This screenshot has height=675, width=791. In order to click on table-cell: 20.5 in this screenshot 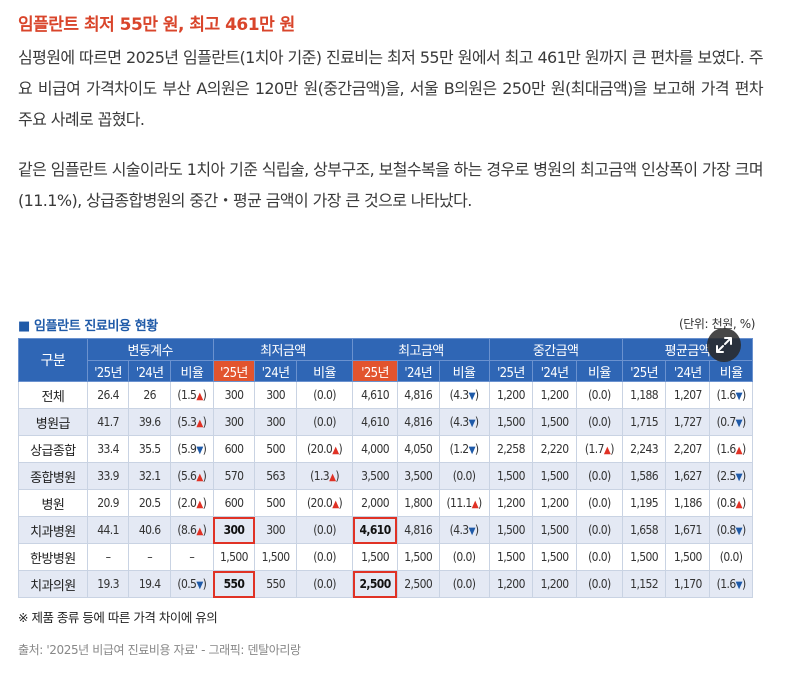, I will do `click(149, 503)`.